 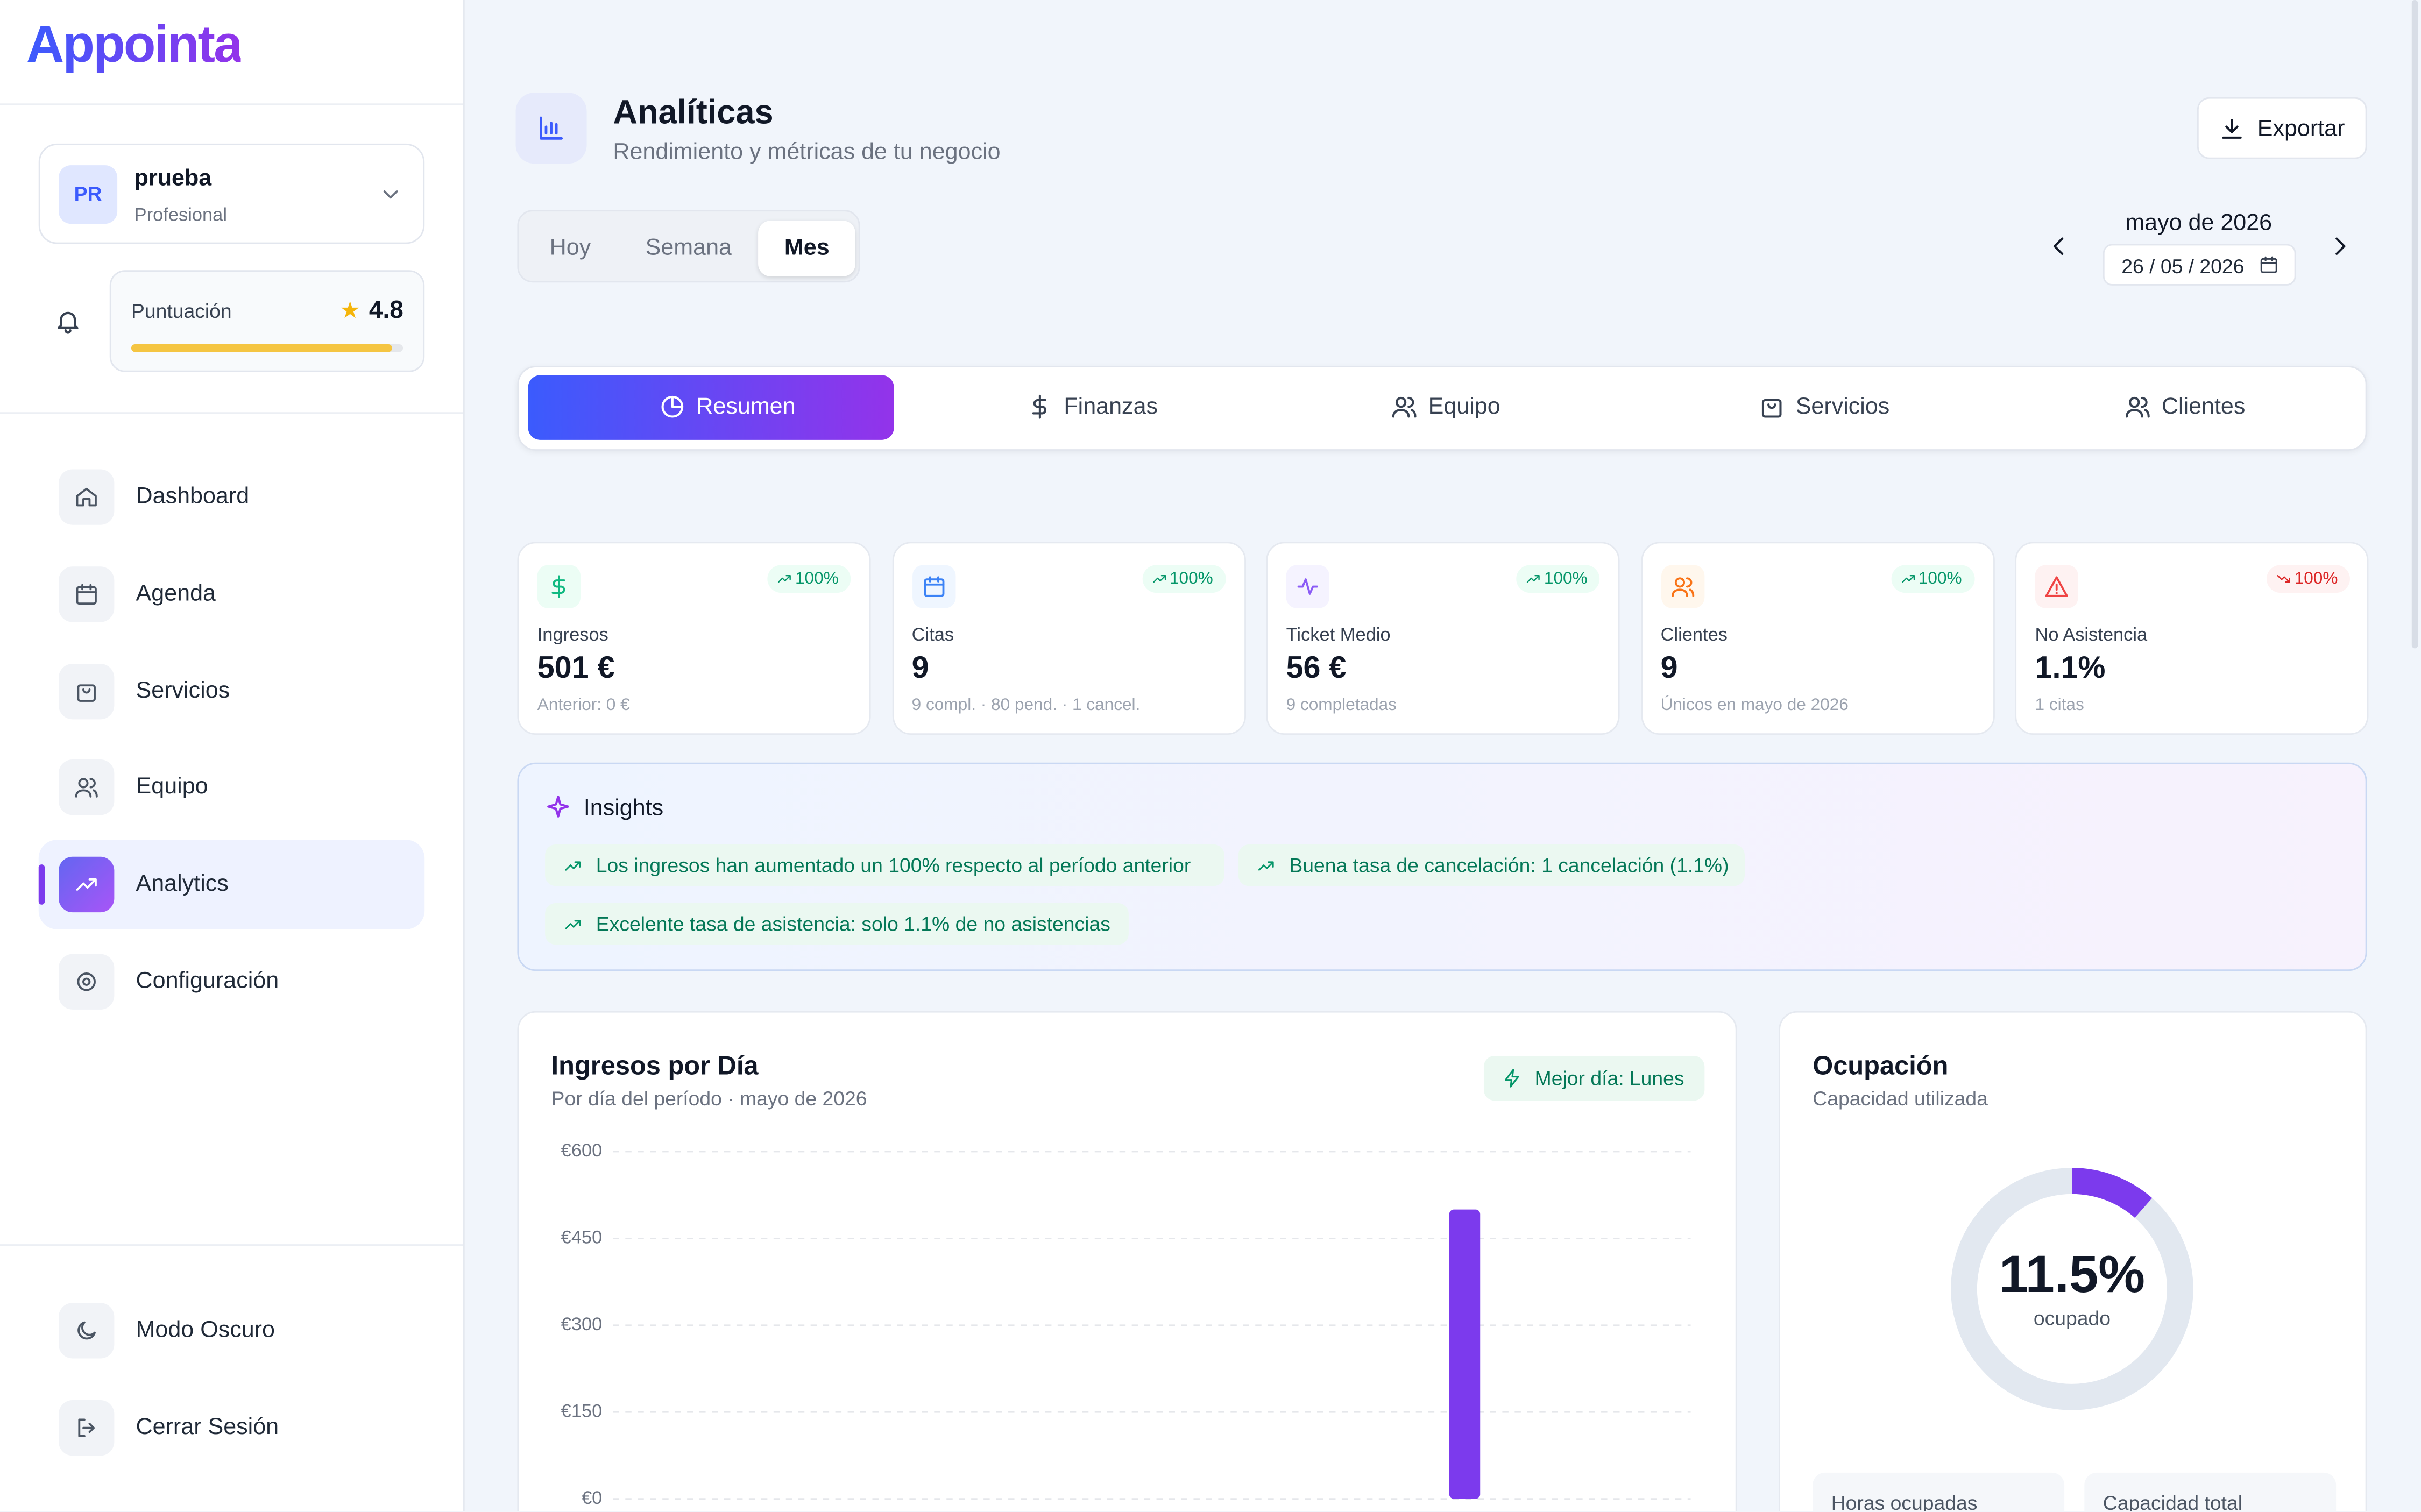 I want to click on tab: Equipo, so click(x=1470, y=407).